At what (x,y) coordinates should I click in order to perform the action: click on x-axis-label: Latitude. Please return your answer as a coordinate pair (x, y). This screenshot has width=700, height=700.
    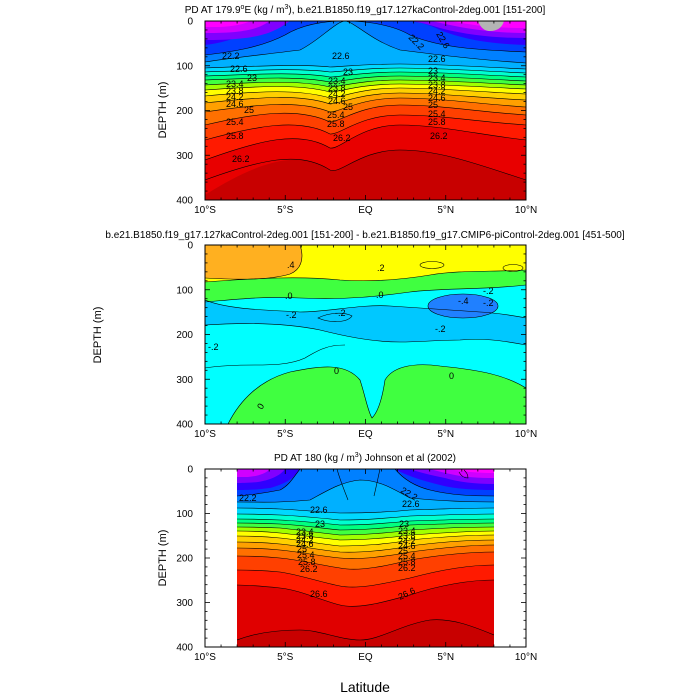
    Looking at the image, I should click on (365, 687).